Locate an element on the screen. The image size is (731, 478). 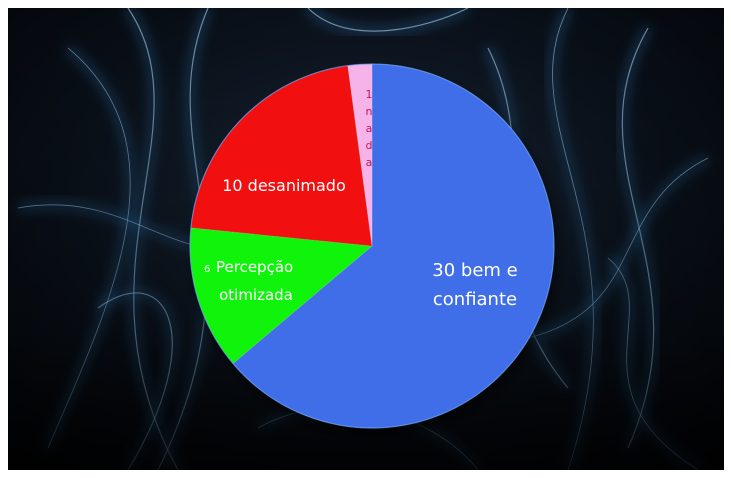
label-nada-char: d is located at coordinates (369, 145).